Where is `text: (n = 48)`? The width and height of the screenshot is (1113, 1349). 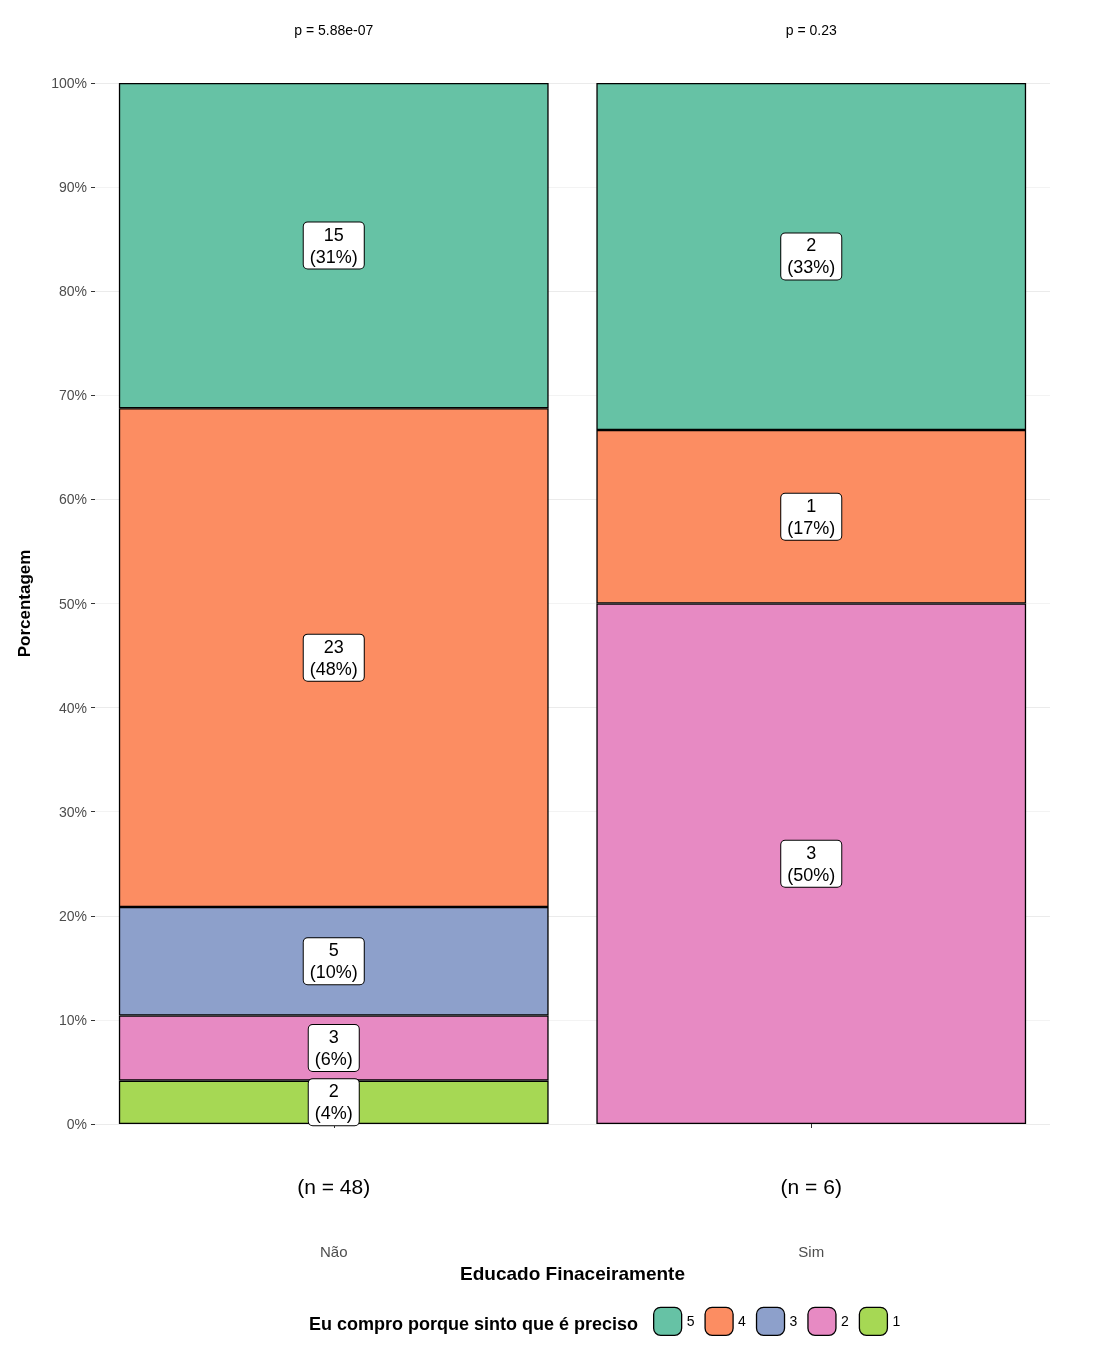
text: (n = 48) is located at coordinates (334, 1186).